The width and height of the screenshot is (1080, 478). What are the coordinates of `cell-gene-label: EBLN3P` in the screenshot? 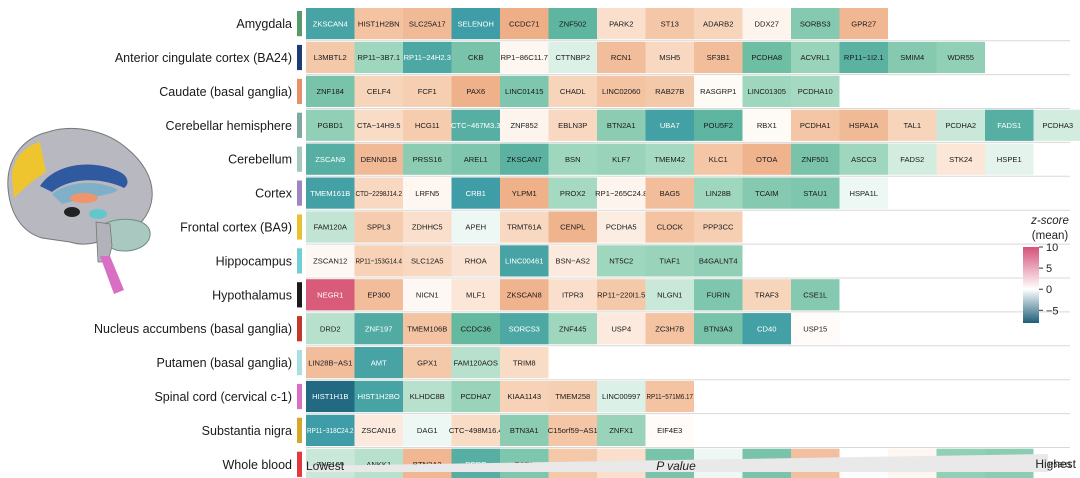 It's located at (572, 125).